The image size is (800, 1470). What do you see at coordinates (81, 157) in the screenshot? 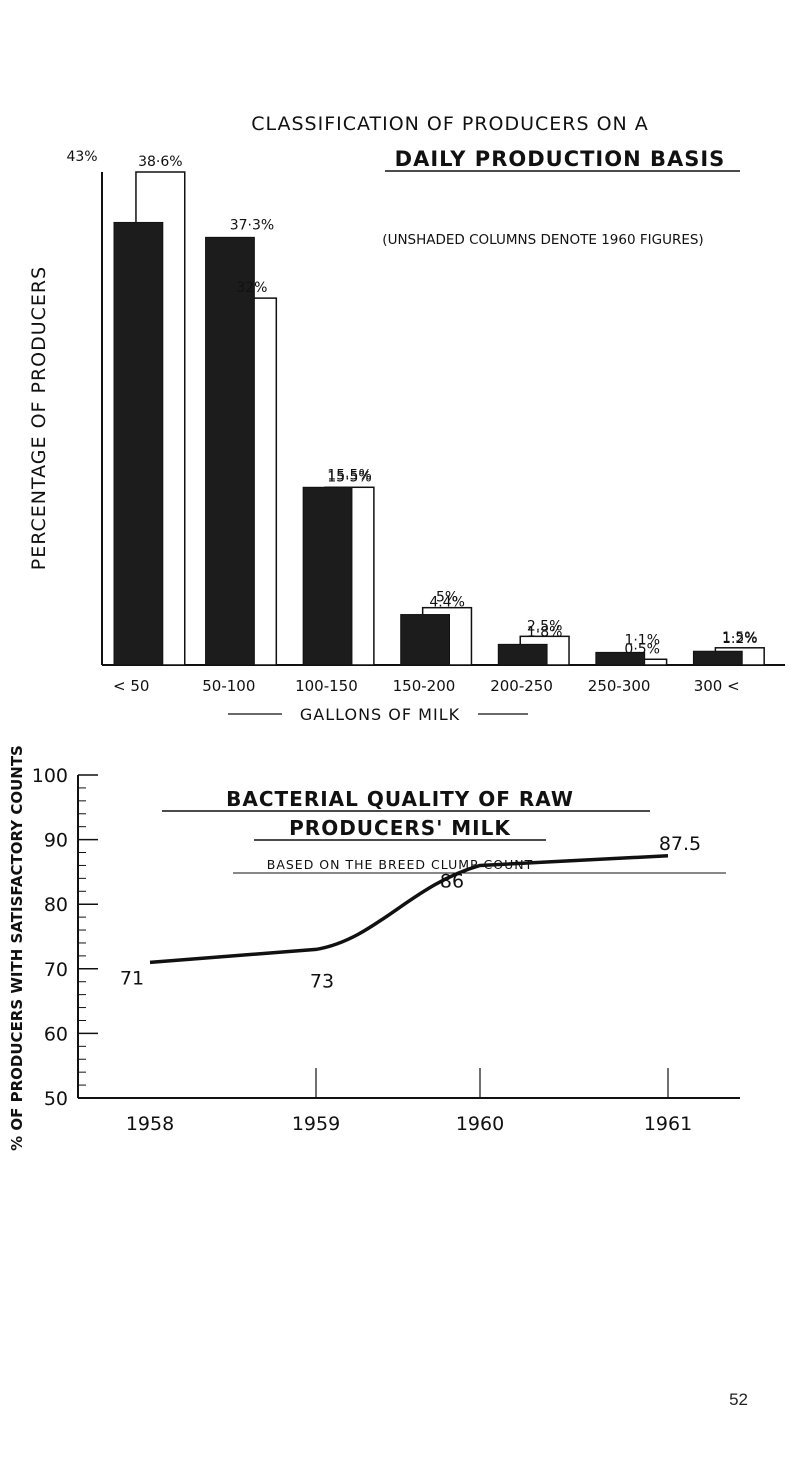
I see `bar-chart-ymax-label: 43%` at bounding box center [81, 157].